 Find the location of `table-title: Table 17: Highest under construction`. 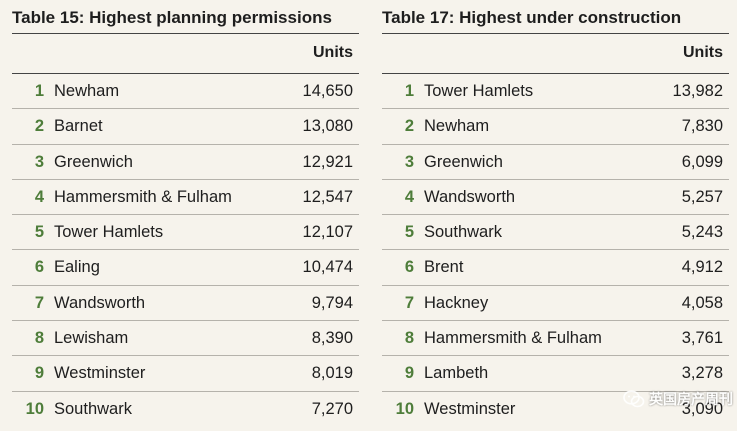

table-title: Table 17: Highest under construction is located at coordinates (532, 17).